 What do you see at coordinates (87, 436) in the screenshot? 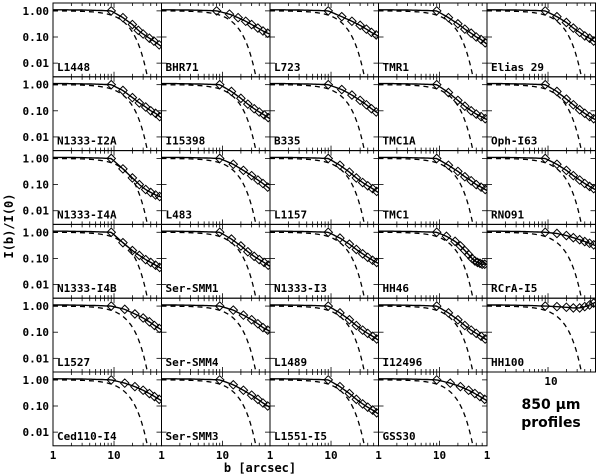
I see `panel-label: Ced110-I4` at bounding box center [87, 436].